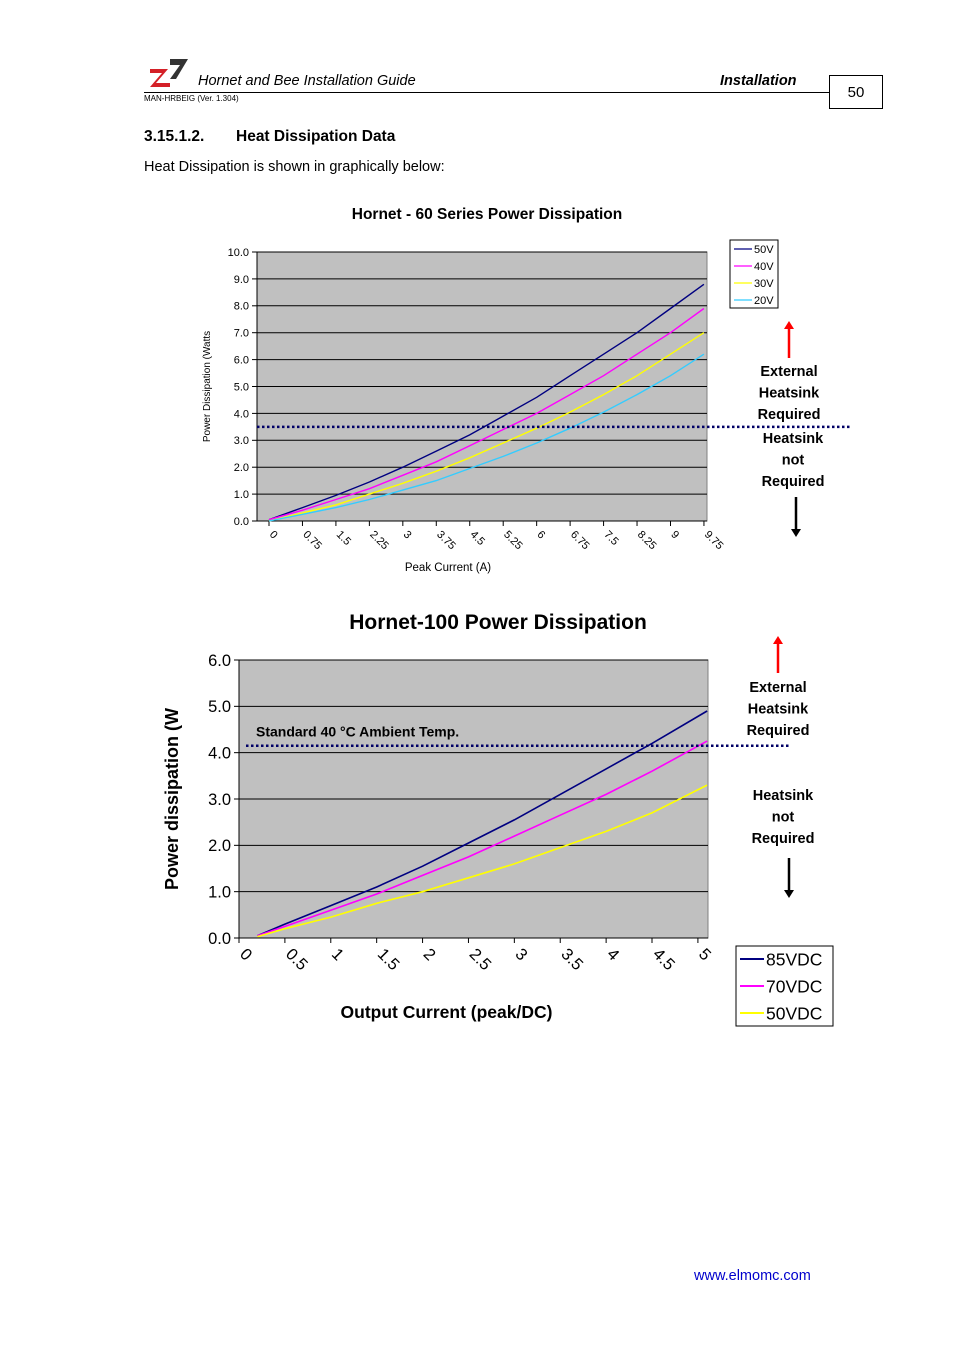 The image size is (954, 1350). I want to click on legend-label-40V: 40V, so click(764, 267).